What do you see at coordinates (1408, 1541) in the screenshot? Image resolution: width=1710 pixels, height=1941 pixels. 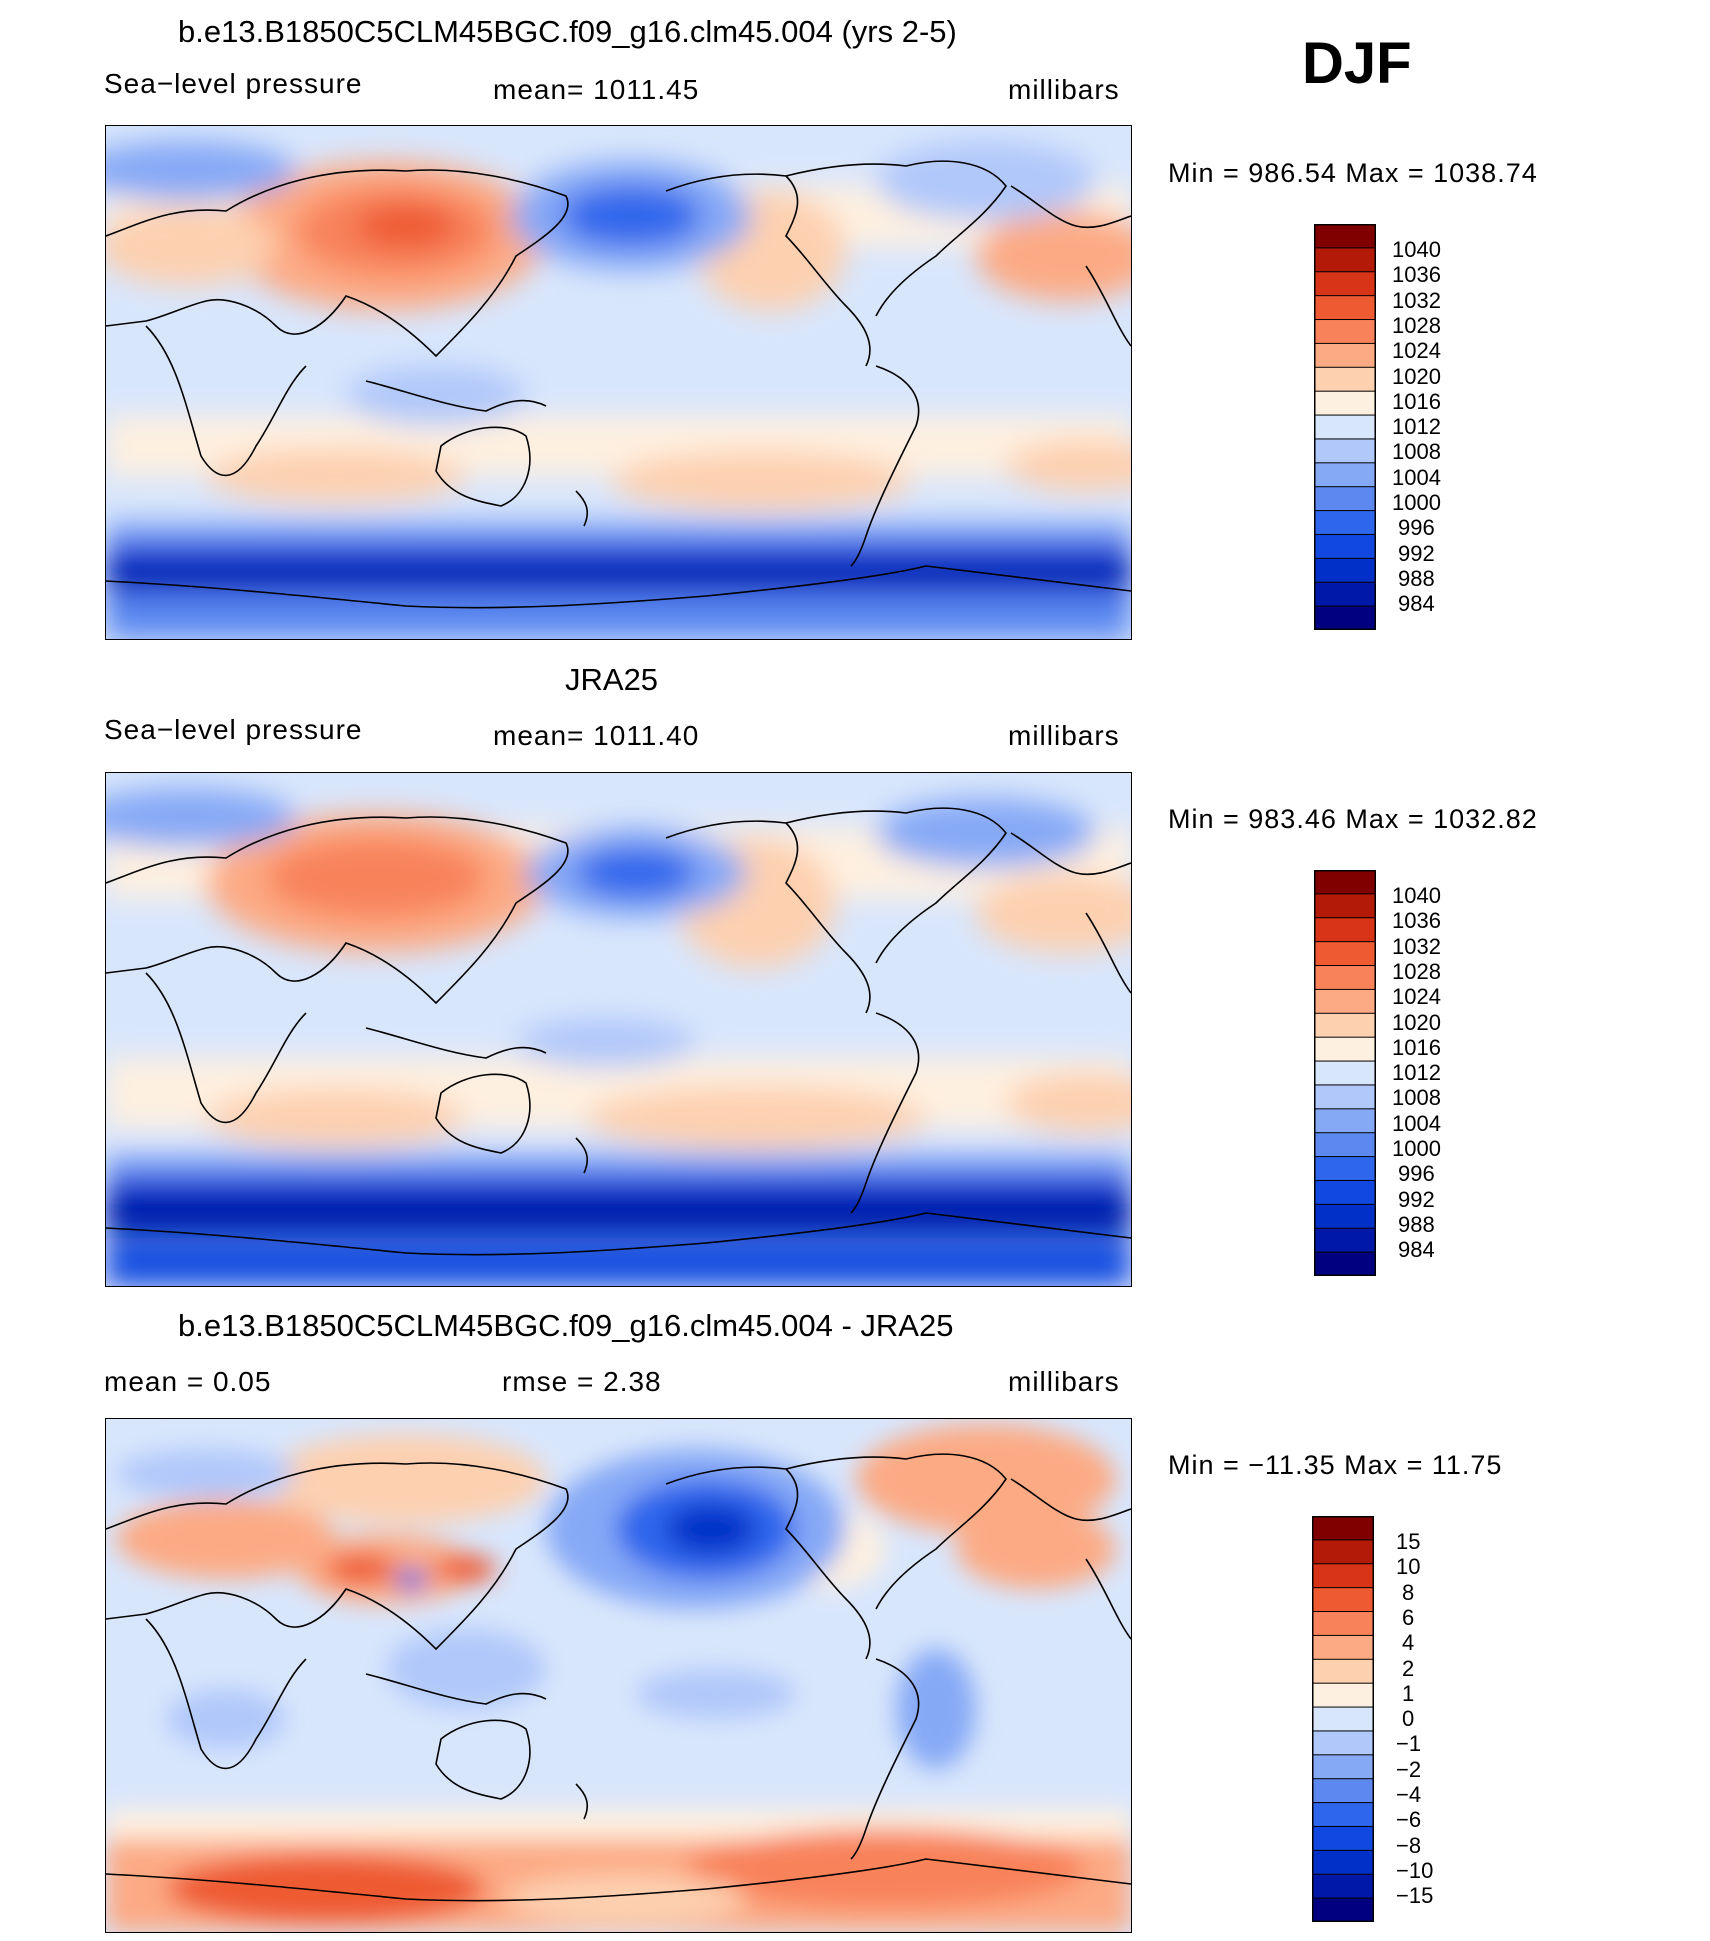 I see `panel-3-colorbar-label: 15` at bounding box center [1408, 1541].